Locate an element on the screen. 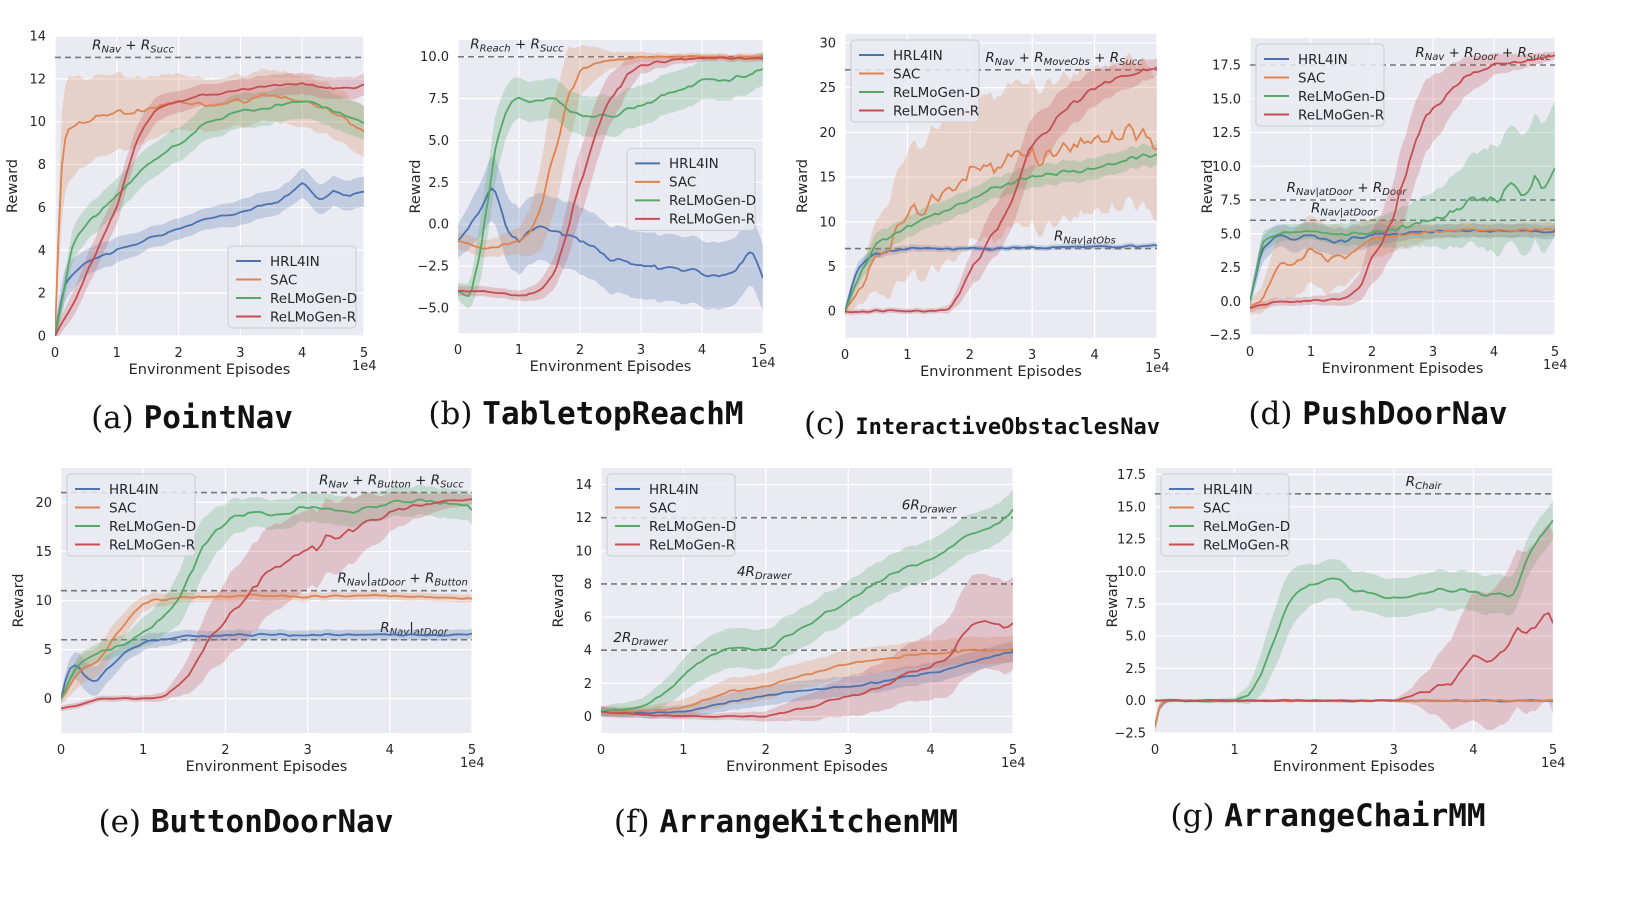 Image resolution: width=1652 pixels, height=911 pixels. line-hrl4in is located at coordinates (209, 259).